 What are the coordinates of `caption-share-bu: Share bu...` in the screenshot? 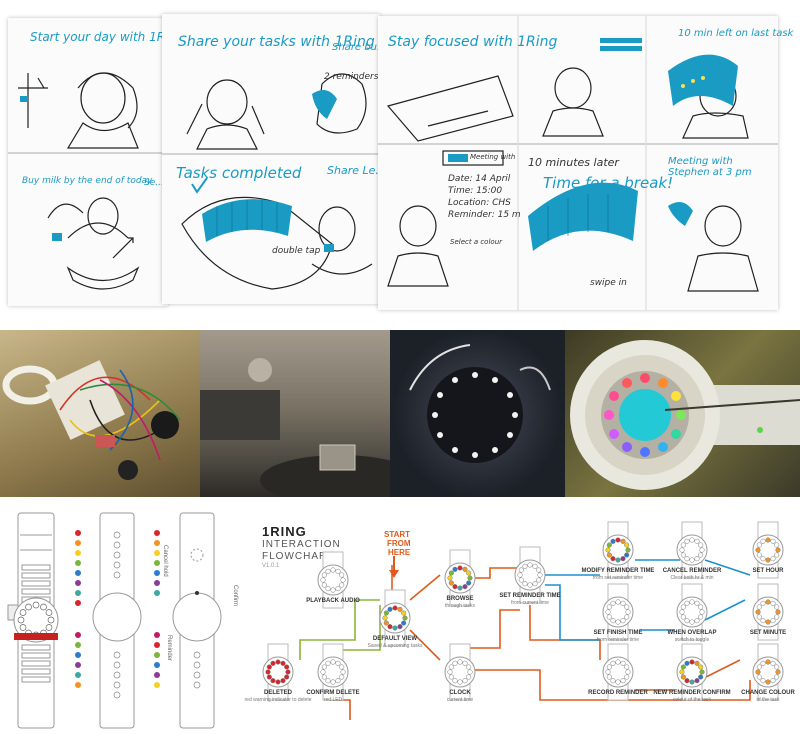 It's located at (359, 47).